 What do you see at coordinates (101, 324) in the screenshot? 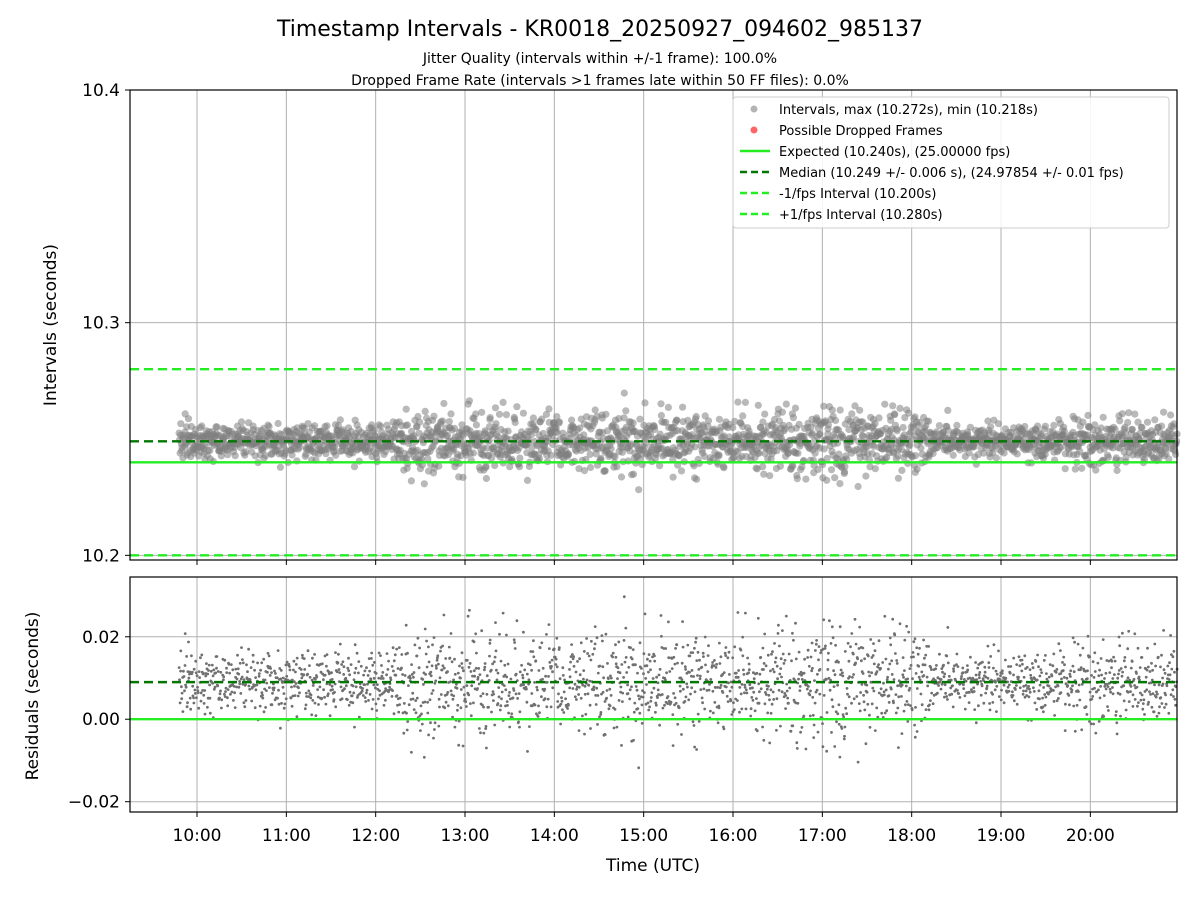
I see `intervals-y-tick-label: 10.3` at bounding box center [101, 324].